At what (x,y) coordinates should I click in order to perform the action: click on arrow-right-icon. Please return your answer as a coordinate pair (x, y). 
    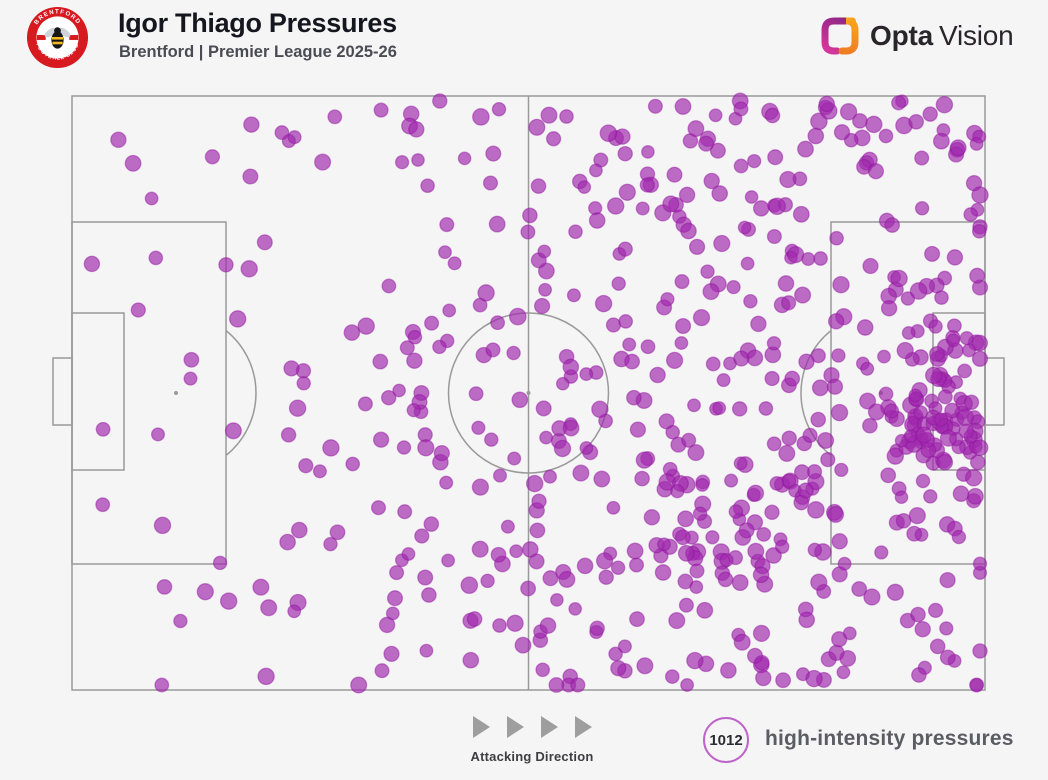
    Looking at the image, I should click on (481, 727).